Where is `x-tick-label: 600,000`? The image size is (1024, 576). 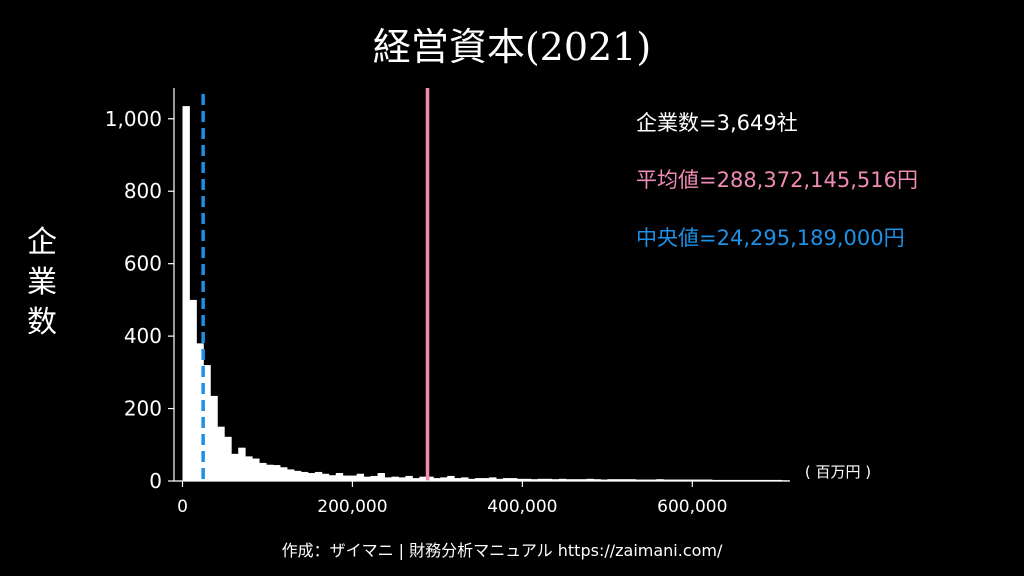
x-tick-label: 600,000 is located at coordinates (692, 507).